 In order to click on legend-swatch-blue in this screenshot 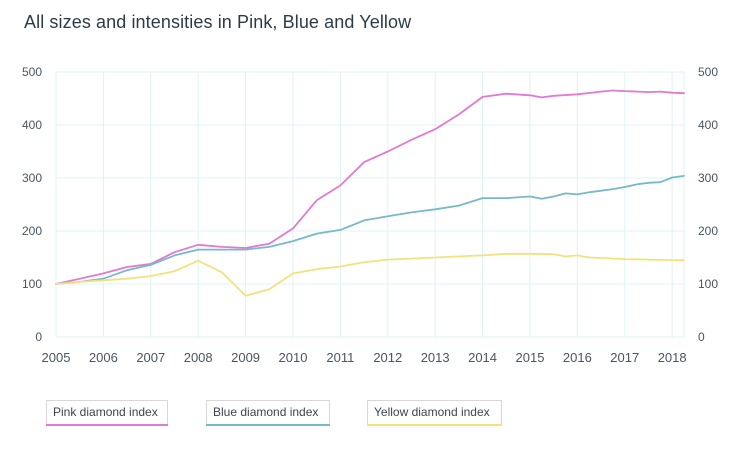, I will do `click(268, 425)`.